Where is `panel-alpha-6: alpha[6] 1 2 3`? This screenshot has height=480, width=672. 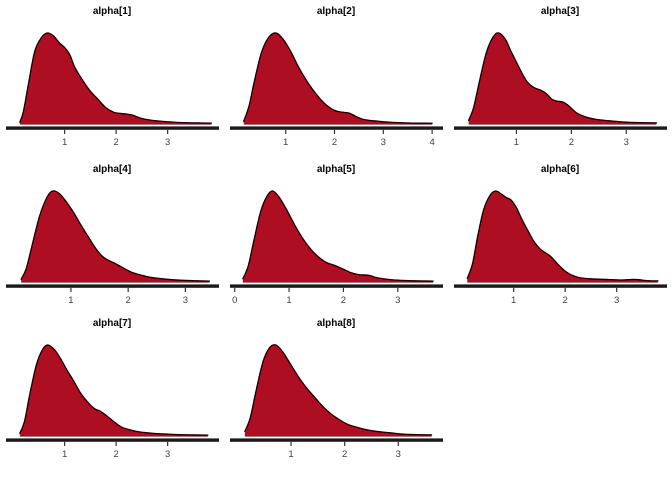 panel-alpha-6: alpha[6] 1 2 3 is located at coordinates (560, 235).